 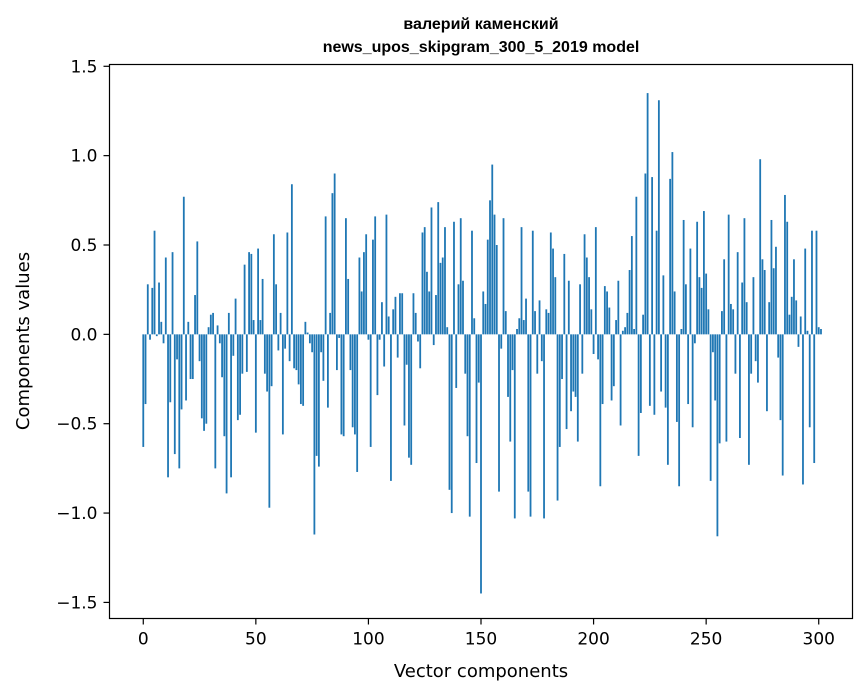 I want to click on chart-title-line2: news_upos_skipgram_300_5_2019 model, so click(x=481, y=47).